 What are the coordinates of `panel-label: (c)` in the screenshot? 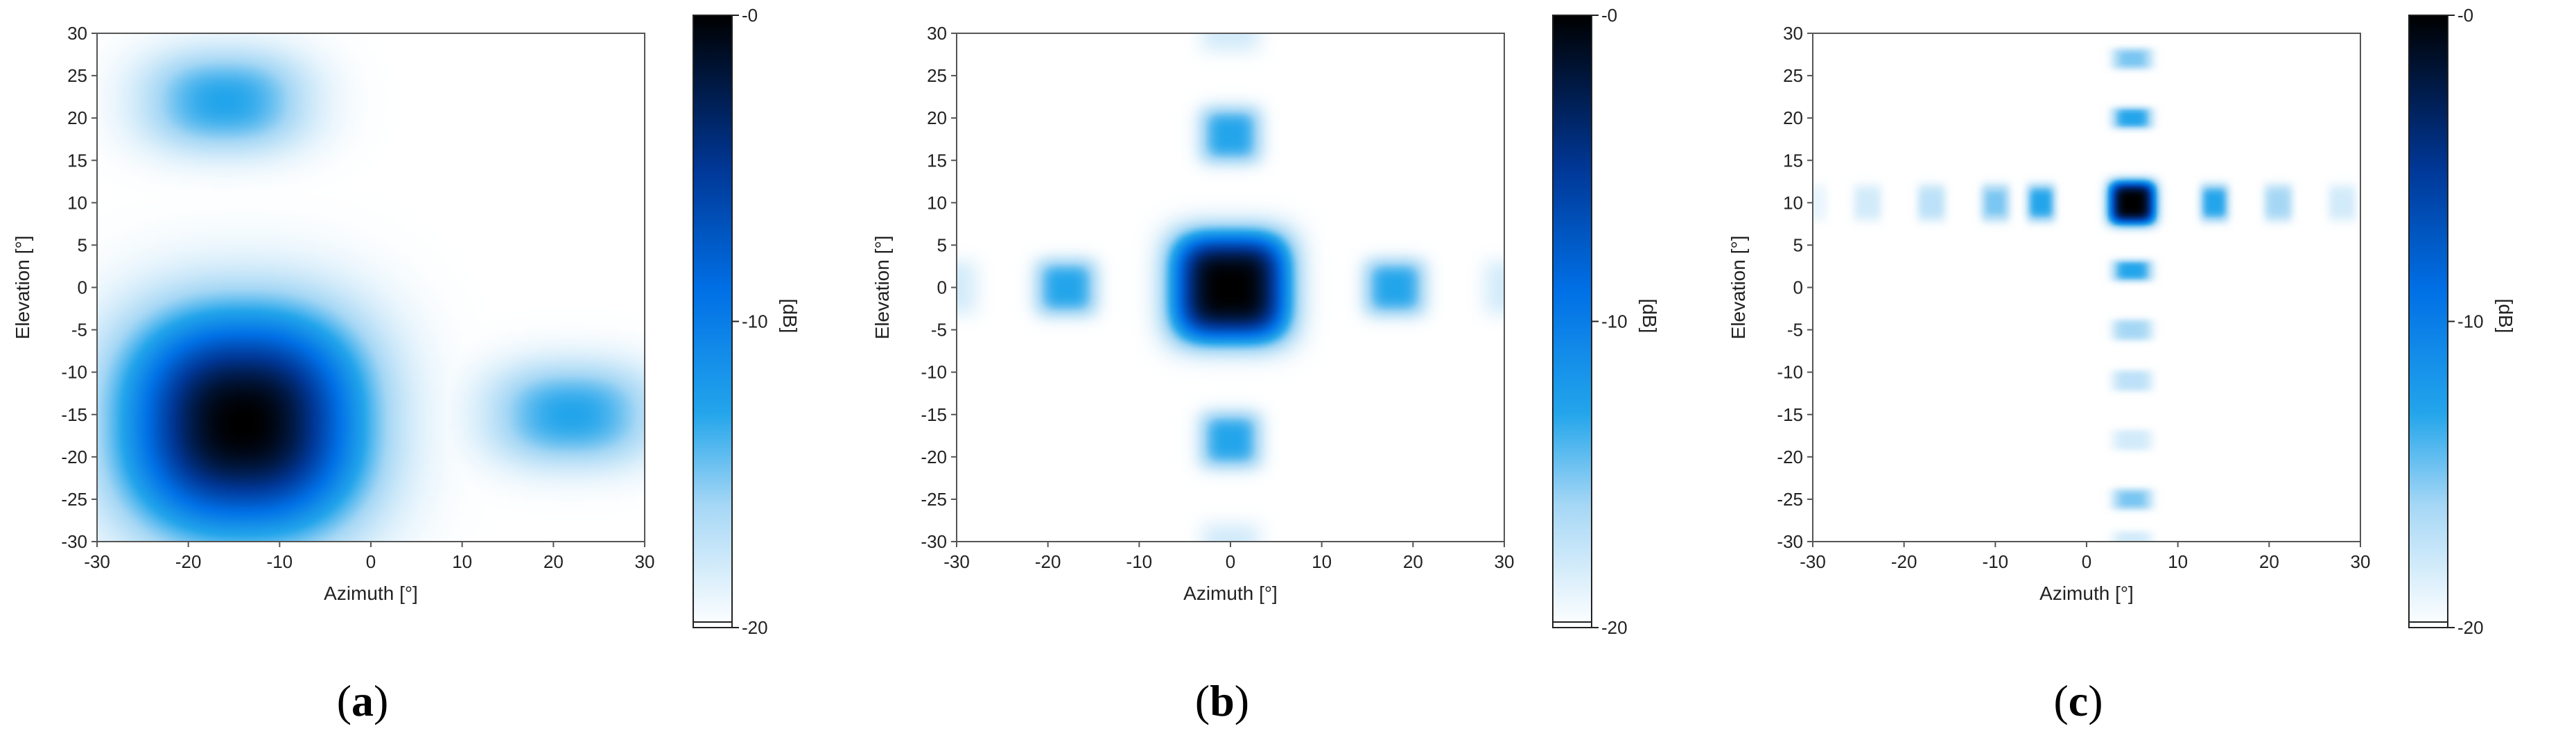 It's located at (2078, 700).